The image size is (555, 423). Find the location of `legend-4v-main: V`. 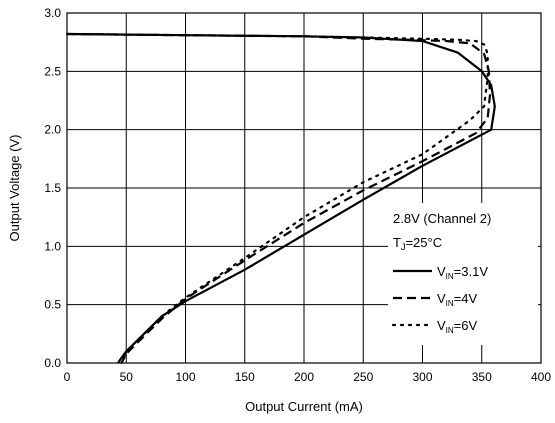

legend-4v-main: V is located at coordinates (441, 298).